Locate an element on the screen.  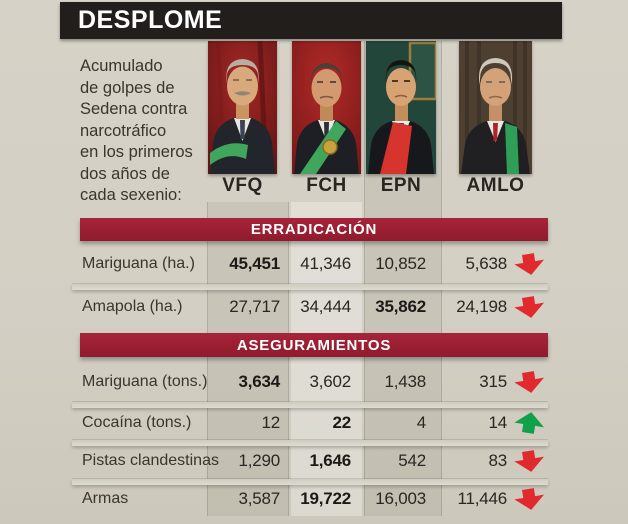
value-vfq: 3,634 is located at coordinates (259, 381).